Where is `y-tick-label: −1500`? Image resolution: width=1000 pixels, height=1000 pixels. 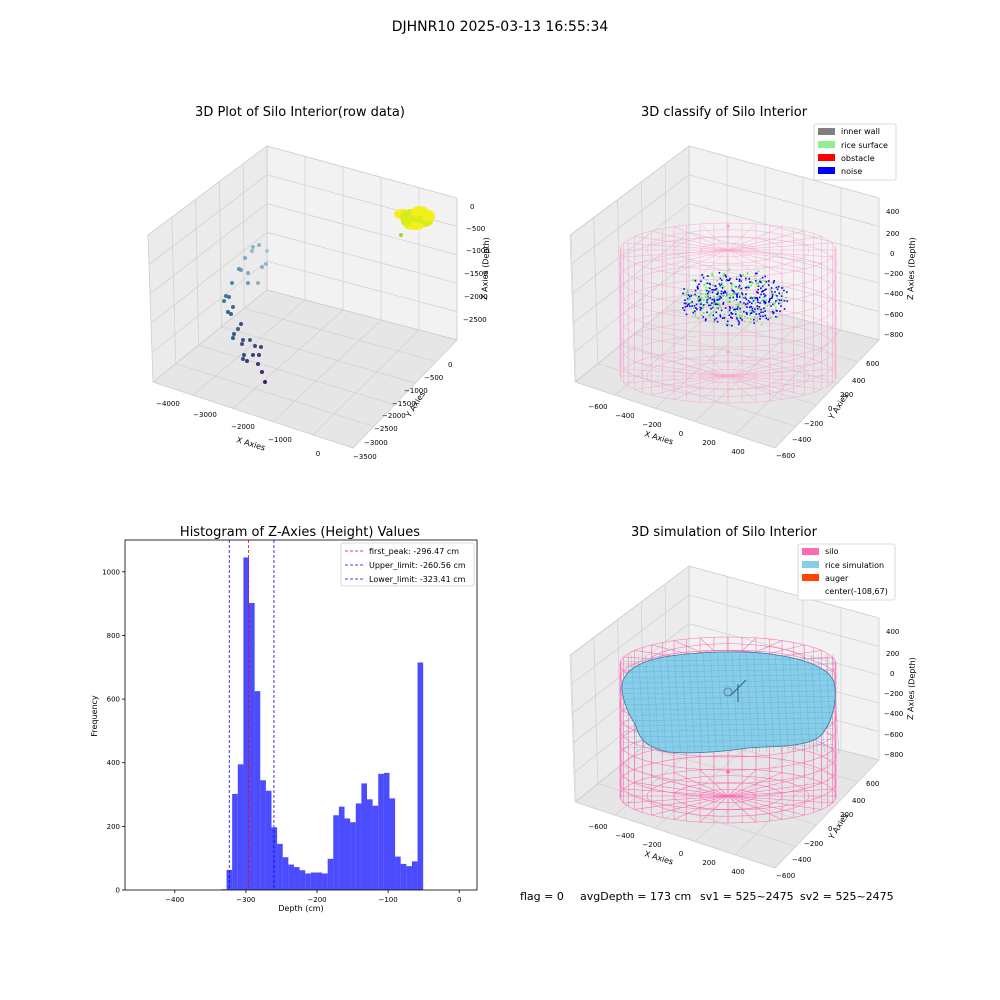
y-tick-label: −1500 is located at coordinates (404, 404).